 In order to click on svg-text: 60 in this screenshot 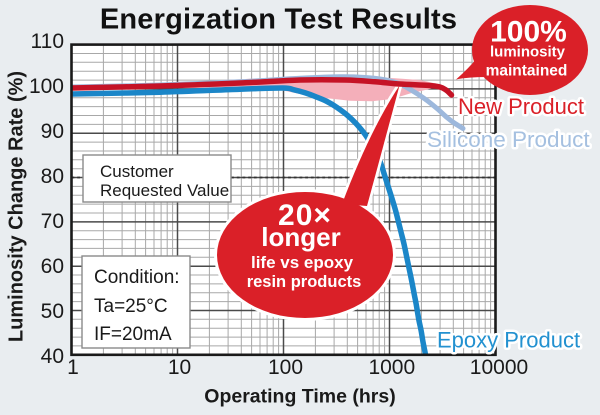, I will do `click(52, 266)`.